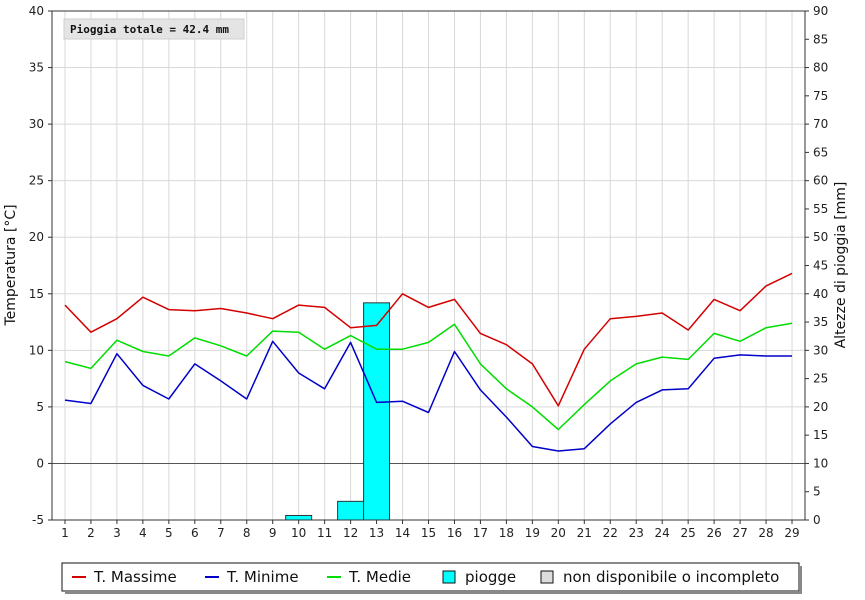 This screenshot has height=600, width=865. Describe the element at coordinates (143, 533) in the screenshot. I see `x-tick-label: 4` at that location.